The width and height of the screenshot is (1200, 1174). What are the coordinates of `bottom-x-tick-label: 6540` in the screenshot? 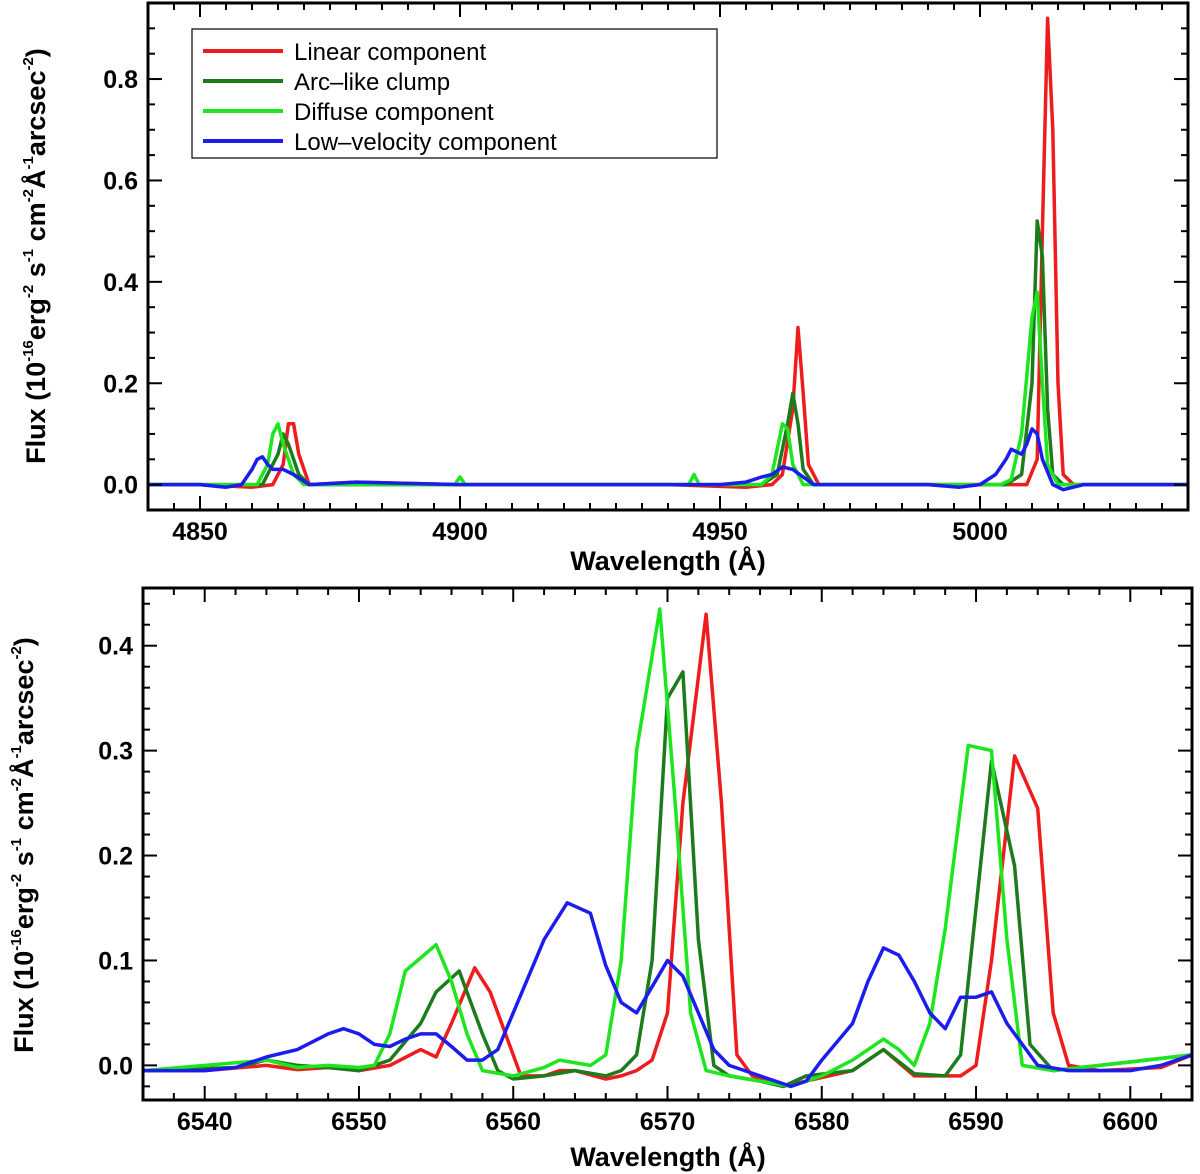 It's located at (205, 1122).